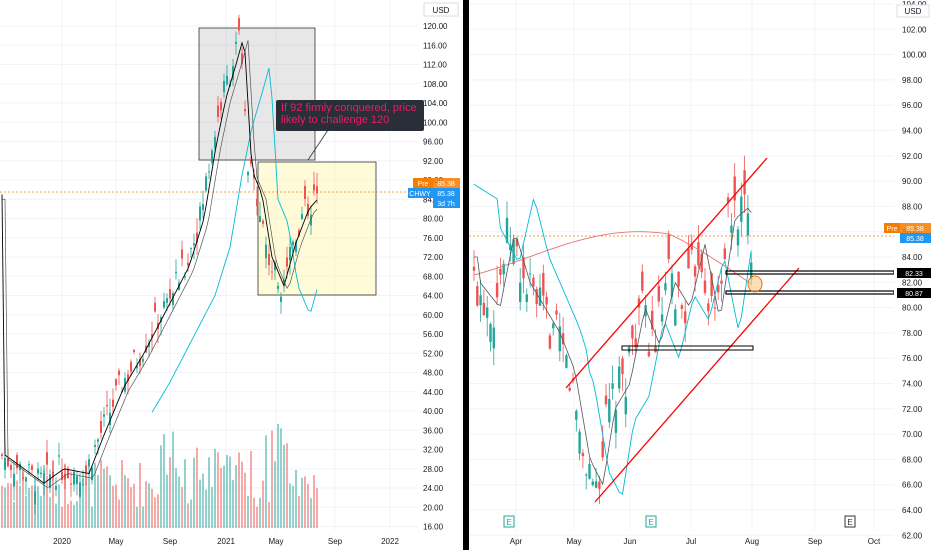  Describe the element at coordinates (912, 80) in the screenshot. I see `right-price-tick: 98.00` at that location.